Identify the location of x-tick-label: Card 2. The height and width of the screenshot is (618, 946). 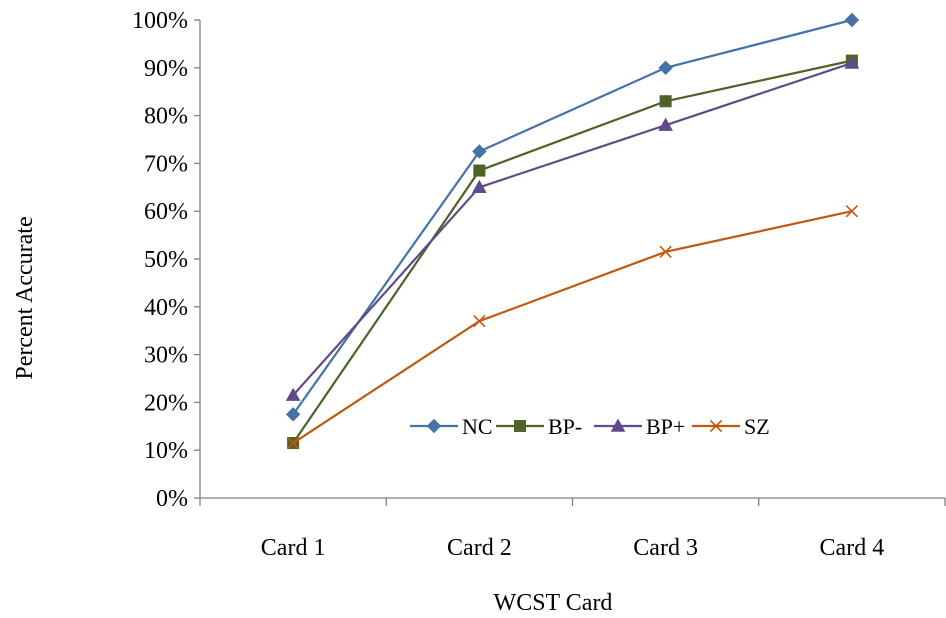
(479, 548).